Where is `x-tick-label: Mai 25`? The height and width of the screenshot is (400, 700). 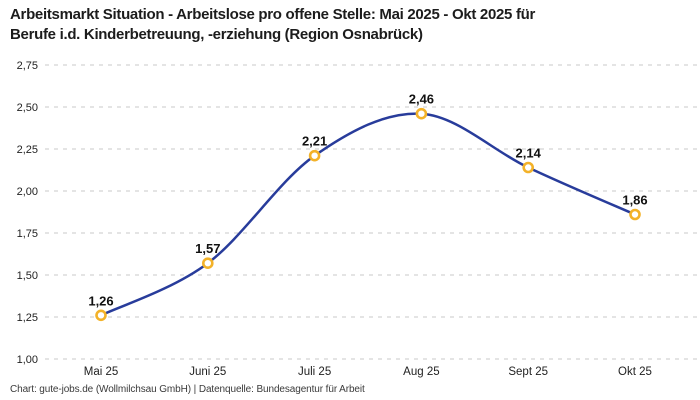
x-tick-label: Mai 25 is located at coordinates (101, 372).